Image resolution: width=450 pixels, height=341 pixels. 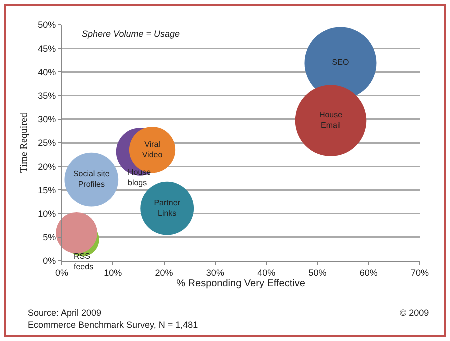 I want to click on y-tick-label: 35%, so click(x=47, y=95).